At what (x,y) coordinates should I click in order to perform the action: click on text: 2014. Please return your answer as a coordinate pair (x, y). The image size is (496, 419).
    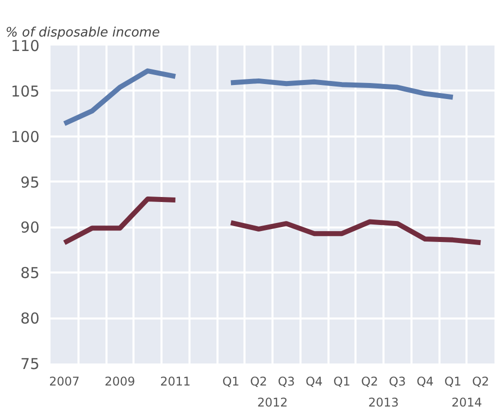
    Looking at the image, I should click on (466, 403).